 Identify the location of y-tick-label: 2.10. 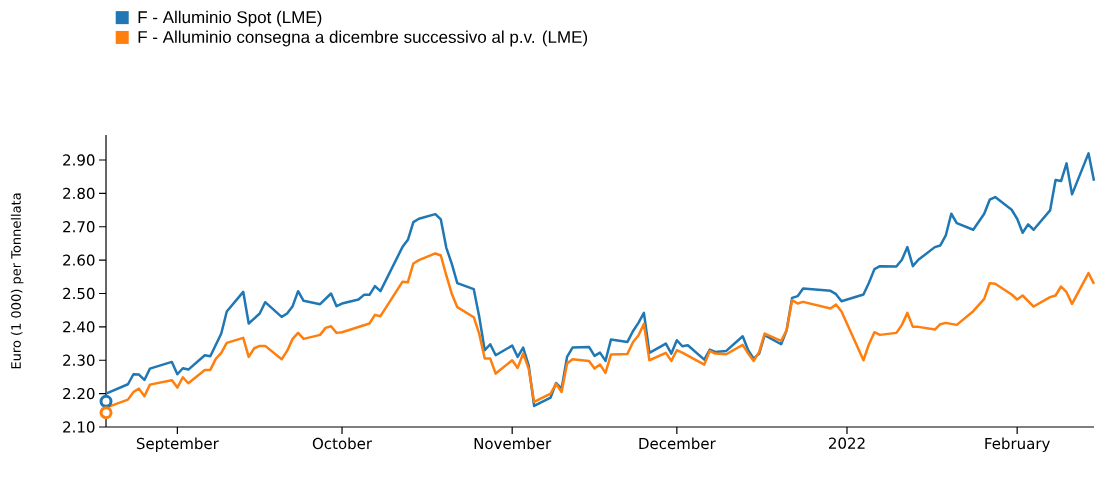
(79, 427).